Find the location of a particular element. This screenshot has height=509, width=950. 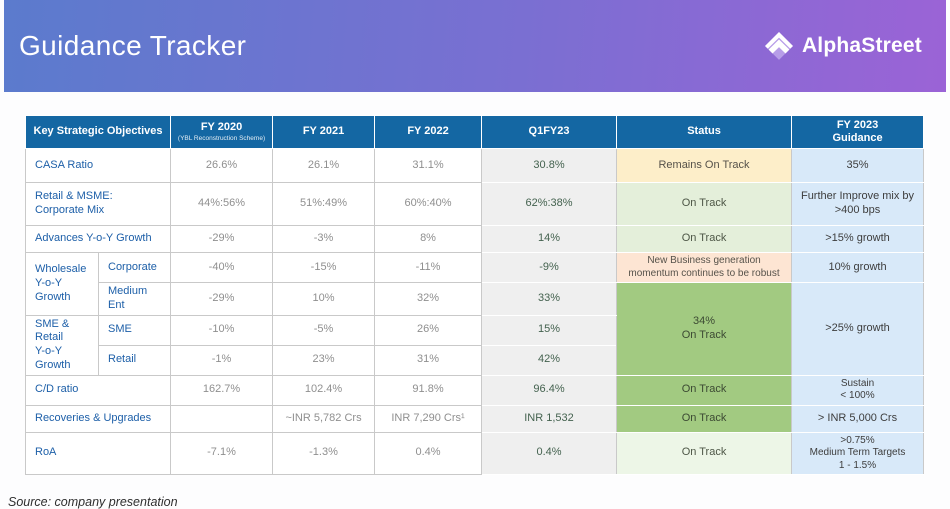

page-title: Guidance Tracker is located at coordinates (133, 45).